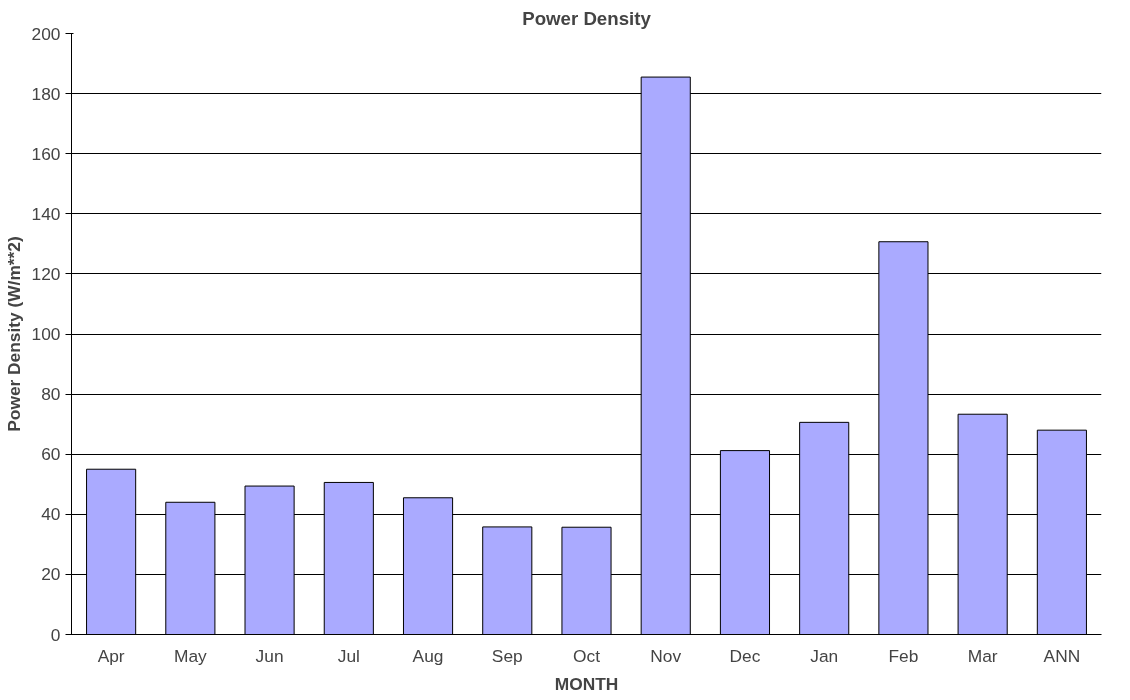 The height and width of the screenshot is (700, 1130). What do you see at coordinates (51, 454) in the screenshot?
I see `y-tick-label: 60` at bounding box center [51, 454].